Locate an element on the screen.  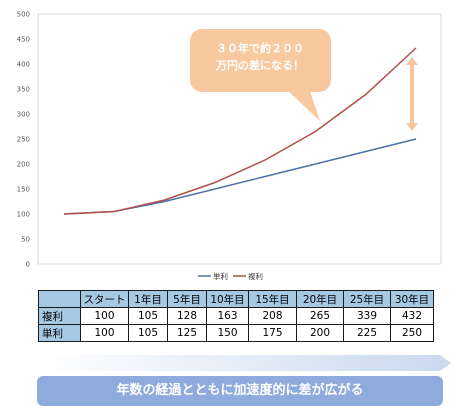
y-tick-label: 100 is located at coordinates (23, 215).